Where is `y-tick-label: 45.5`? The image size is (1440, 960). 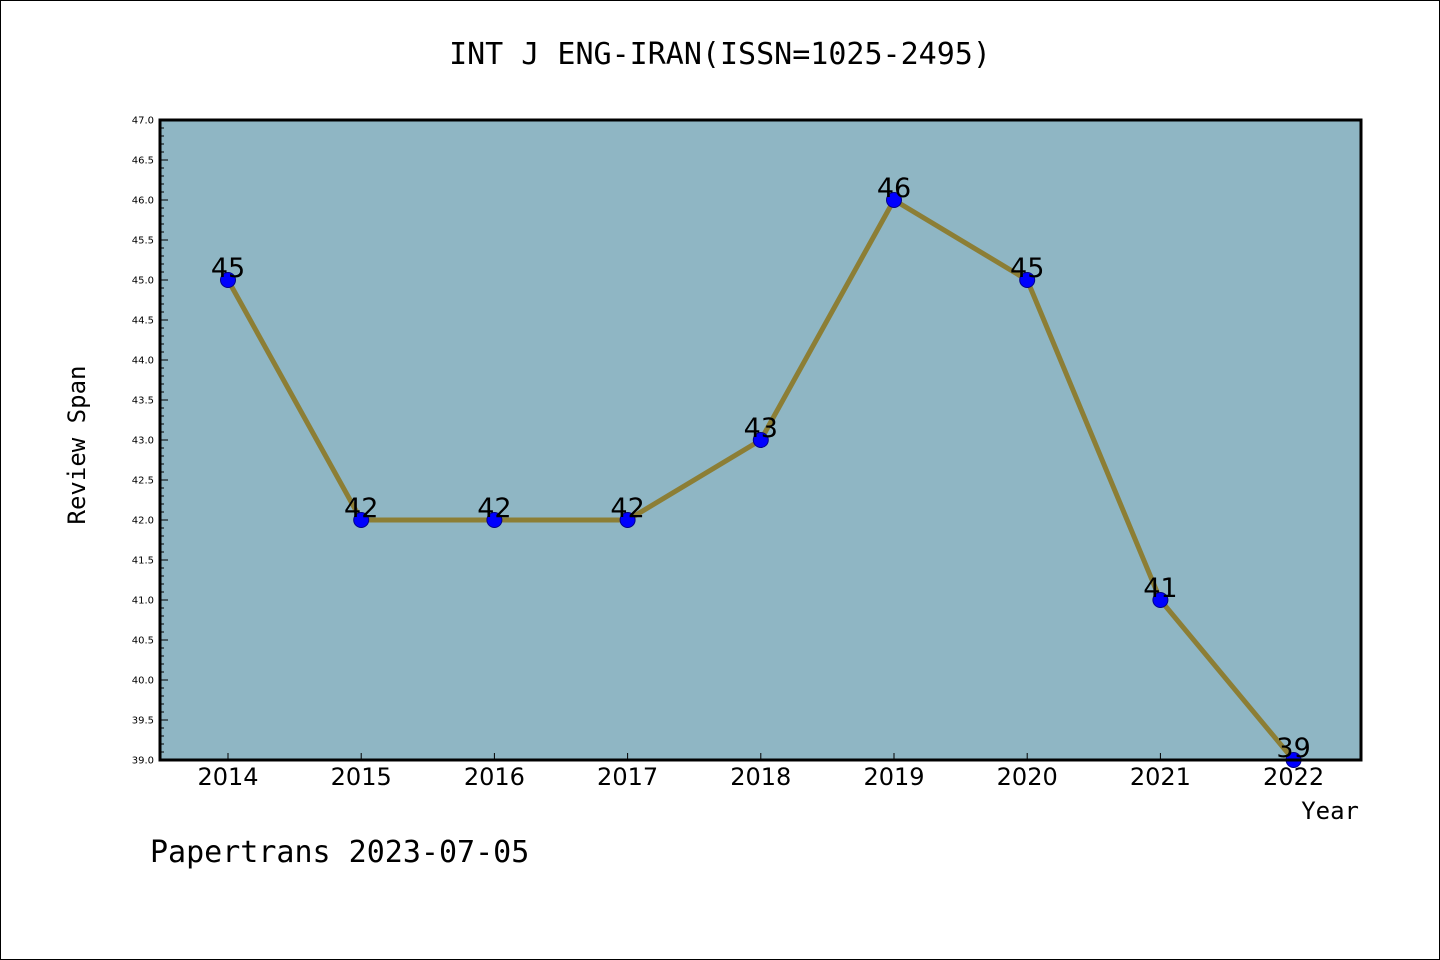
y-tick-label: 45.5 is located at coordinates (143, 241).